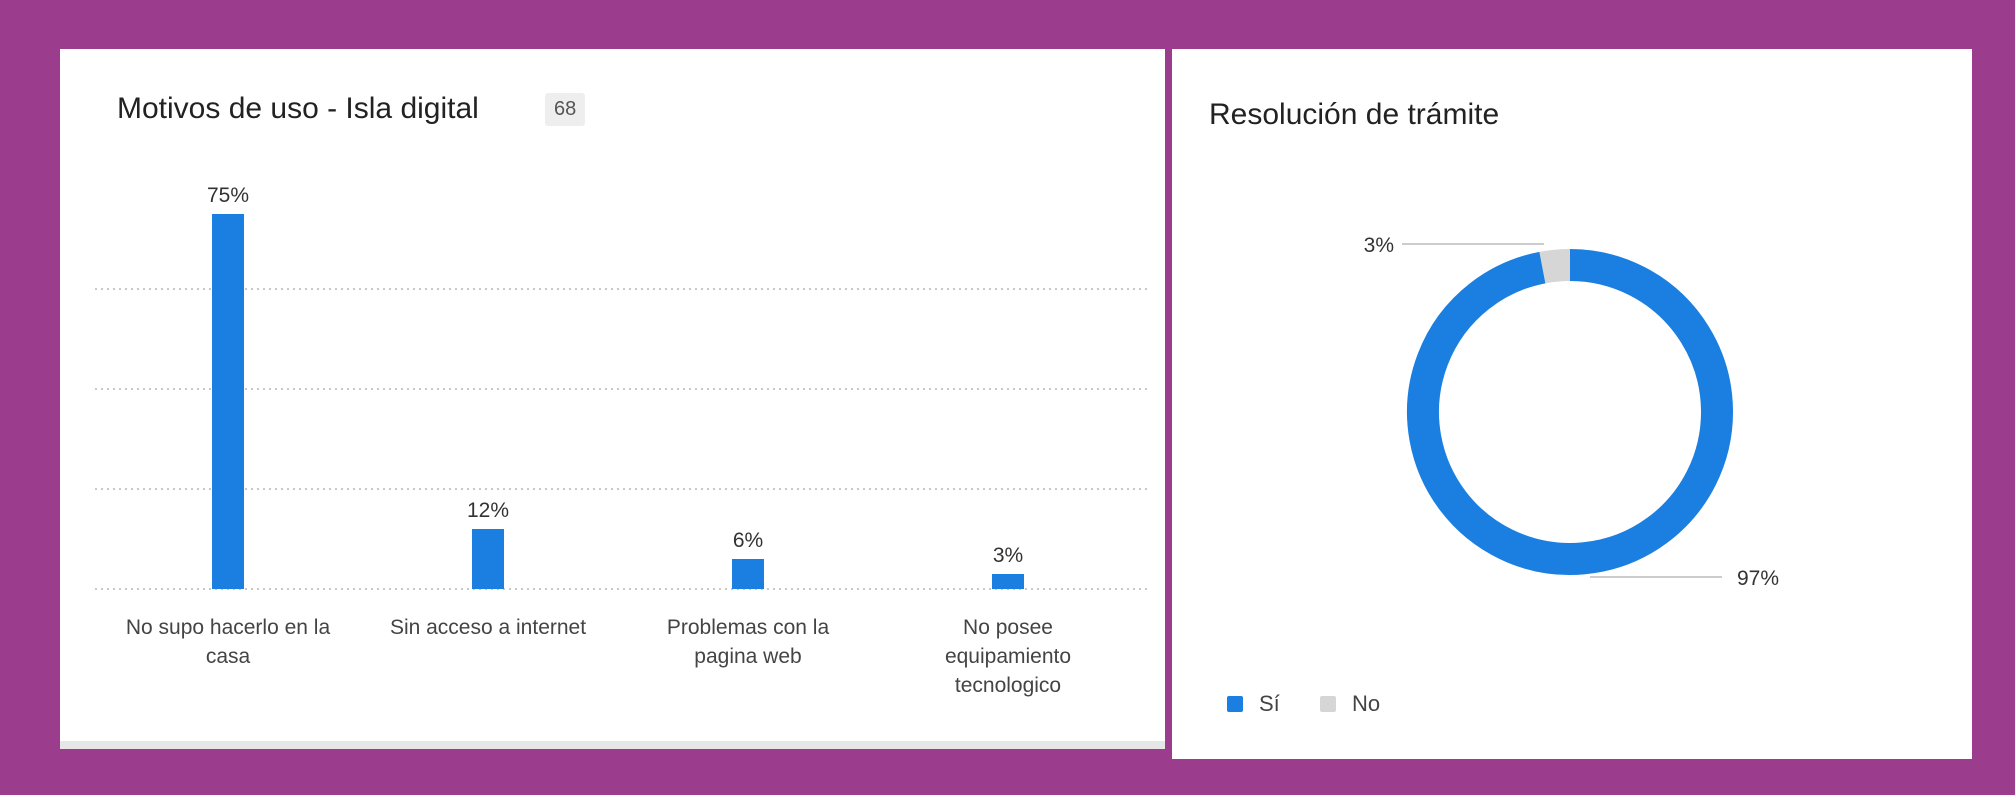 This screenshot has width=2015, height=795. What do you see at coordinates (748, 627) in the screenshot?
I see `category-label: Problemas con la` at bounding box center [748, 627].